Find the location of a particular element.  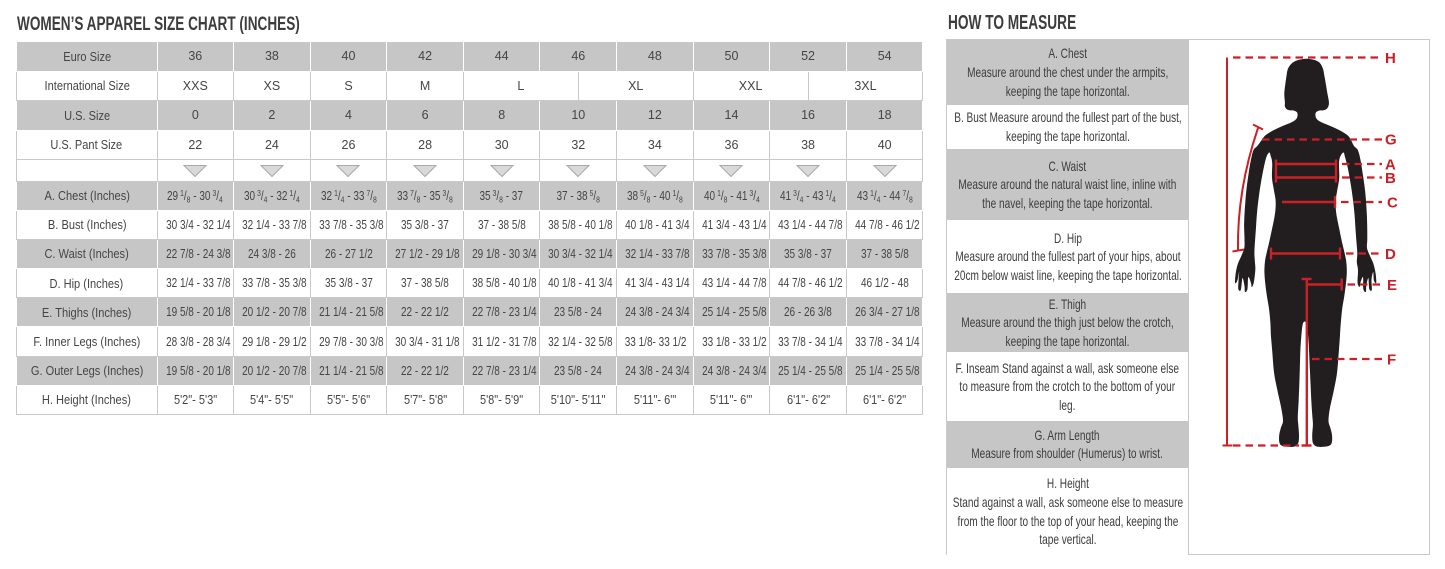

svg-text: H is located at coordinates (1390, 58).